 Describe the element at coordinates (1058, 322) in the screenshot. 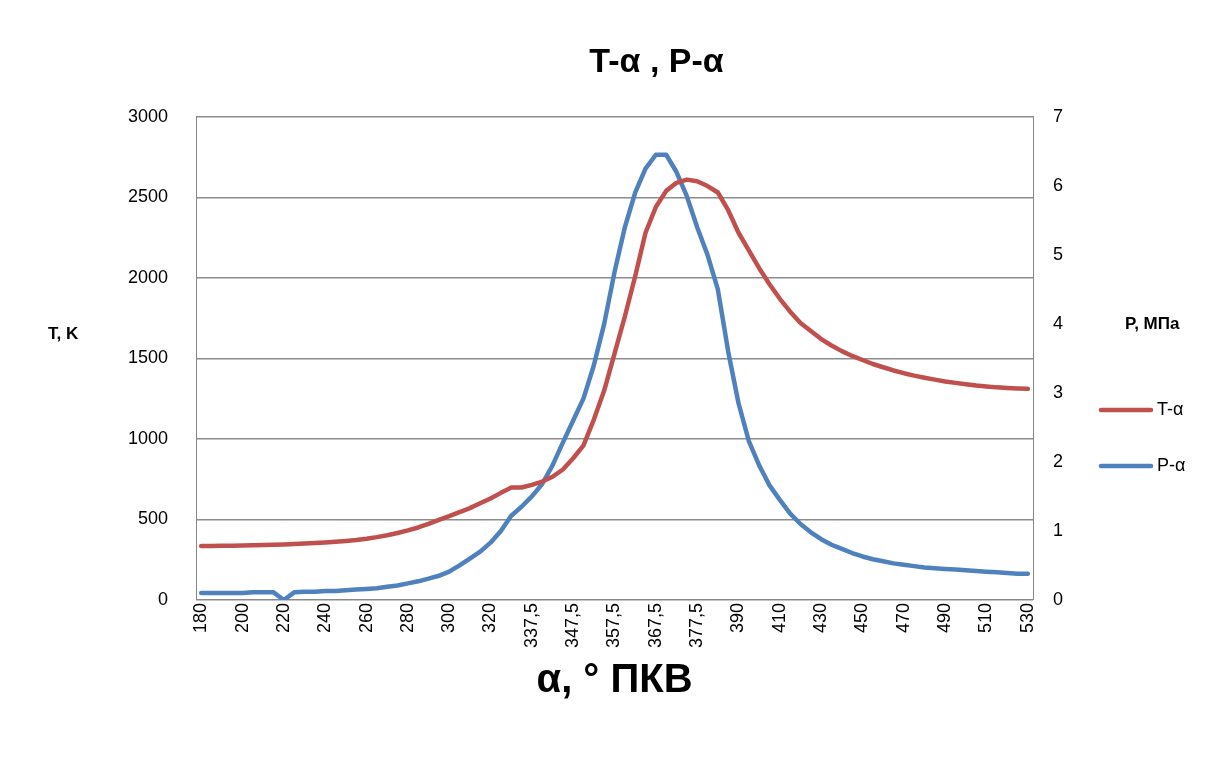

I see `y2-tick-label: 4` at that location.